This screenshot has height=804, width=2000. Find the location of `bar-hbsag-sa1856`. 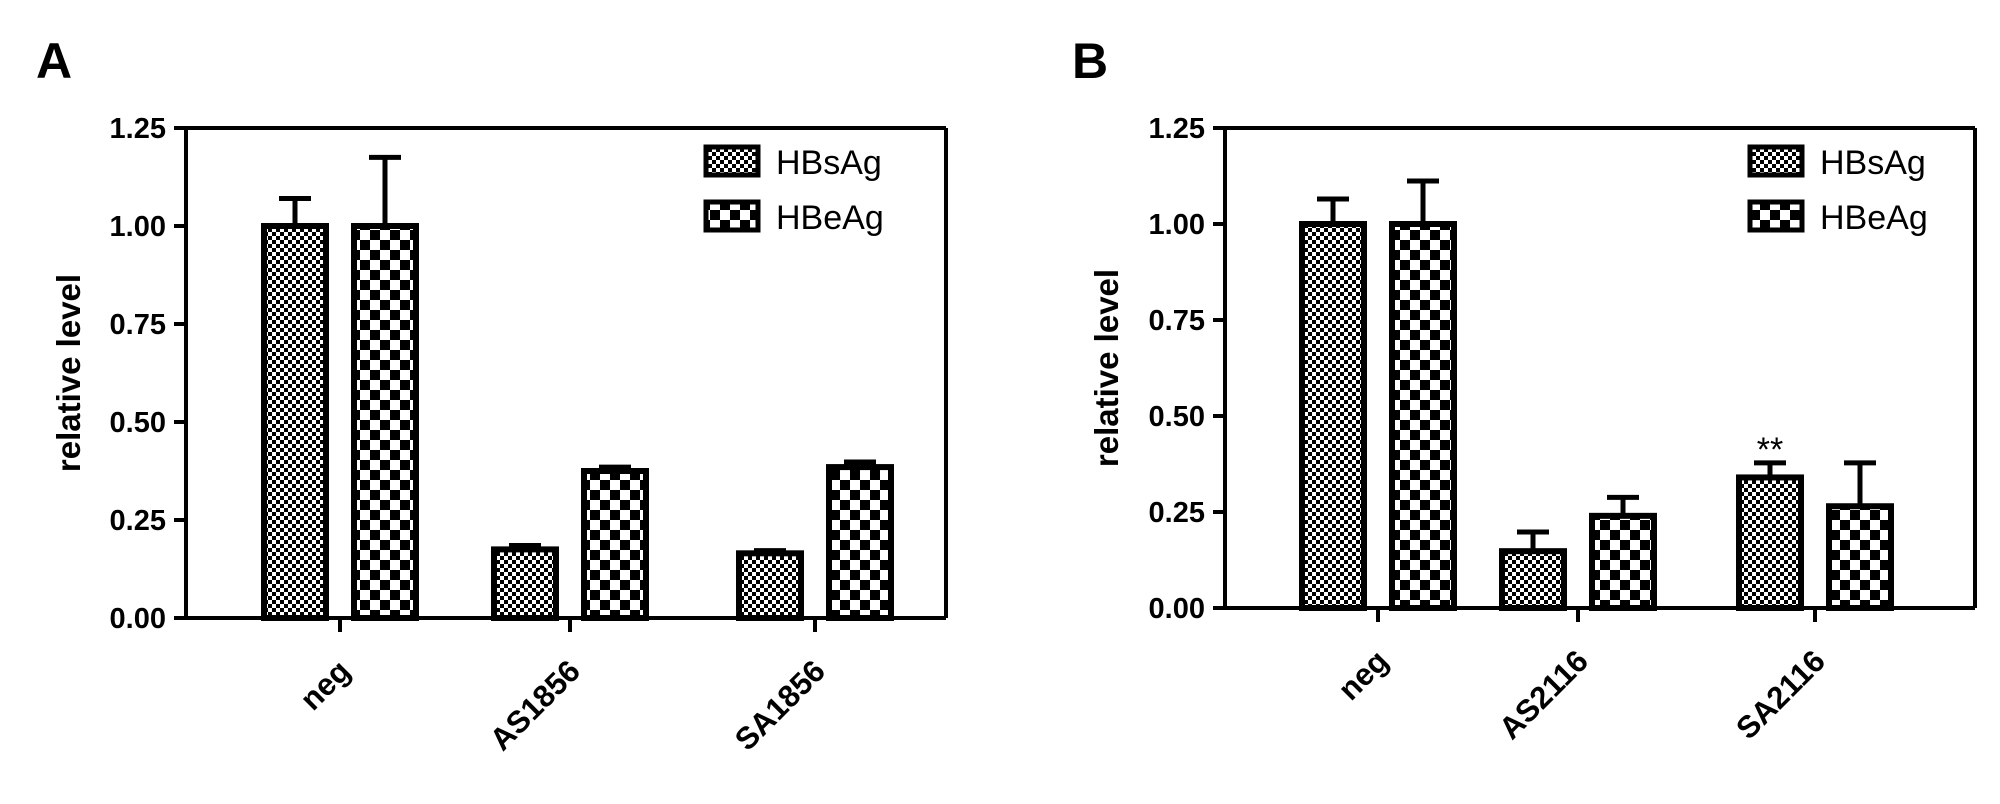

bar-hbsag-sa1856 is located at coordinates (770, 586).